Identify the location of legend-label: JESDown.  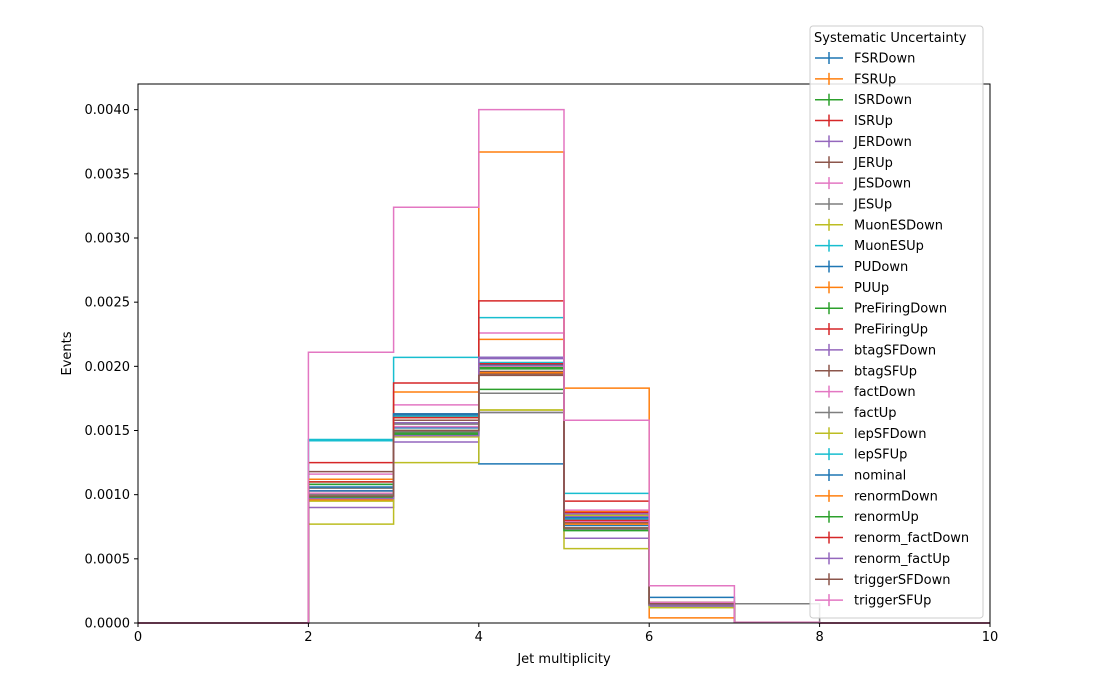
(882, 184).